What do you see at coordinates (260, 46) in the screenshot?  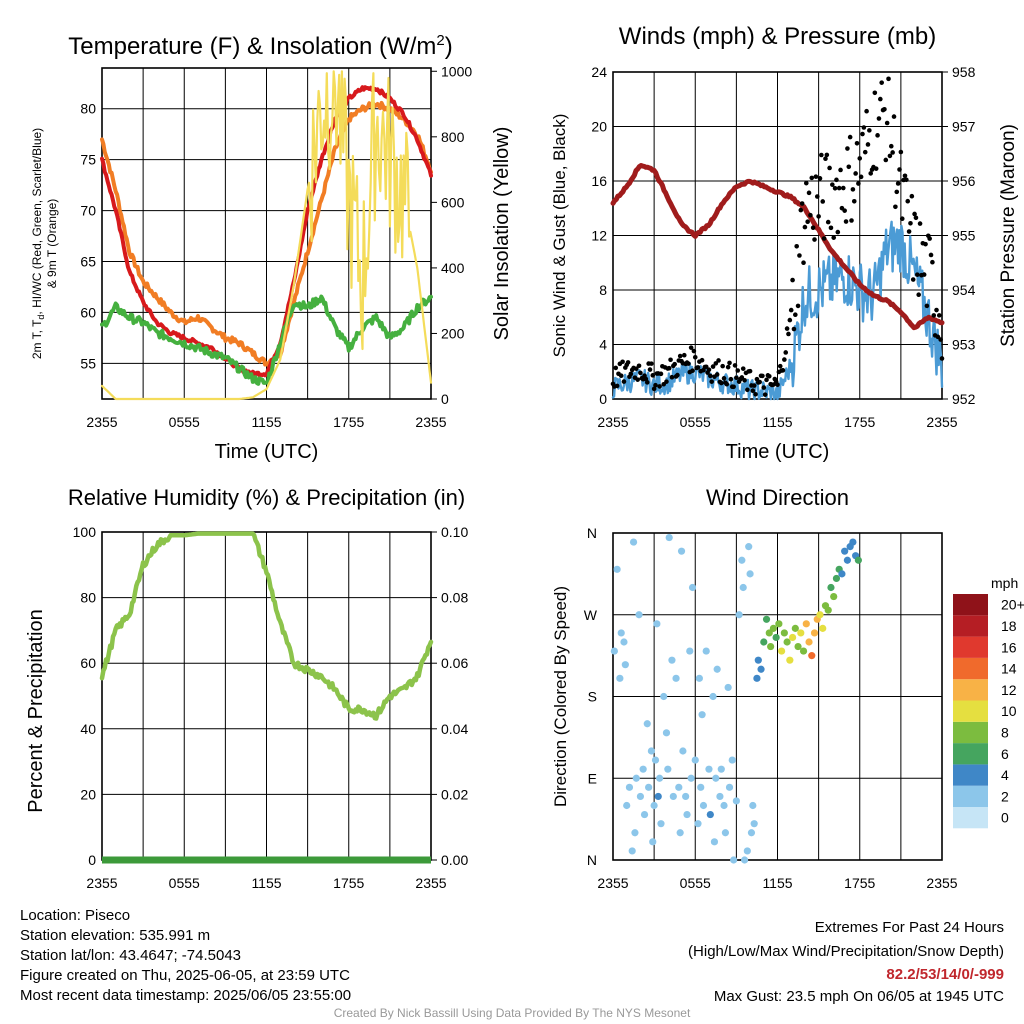 I see `chart-title: Temperature (F) & Insolation (W/m2)` at bounding box center [260, 46].